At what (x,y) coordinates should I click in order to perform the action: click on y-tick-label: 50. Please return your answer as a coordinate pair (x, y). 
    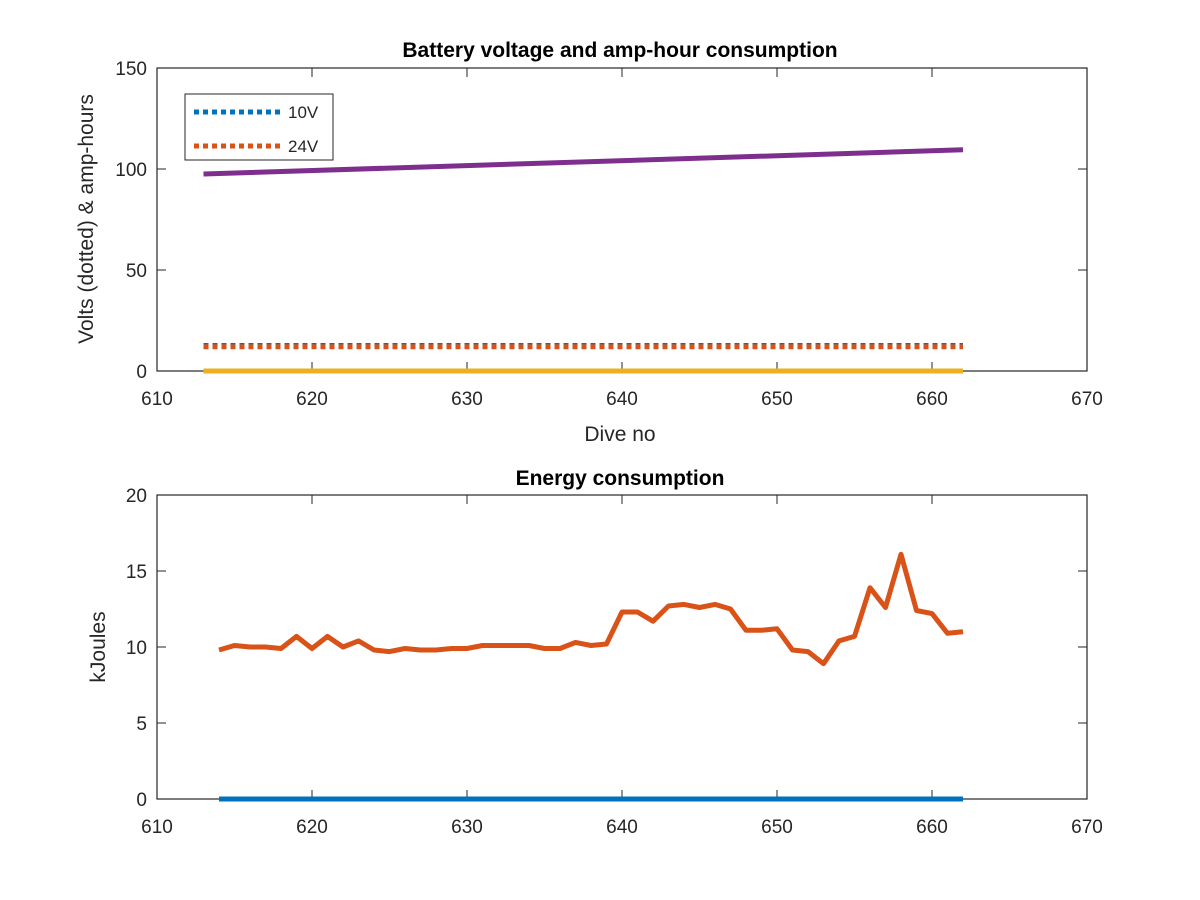
    Looking at the image, I should click on (136, 271).